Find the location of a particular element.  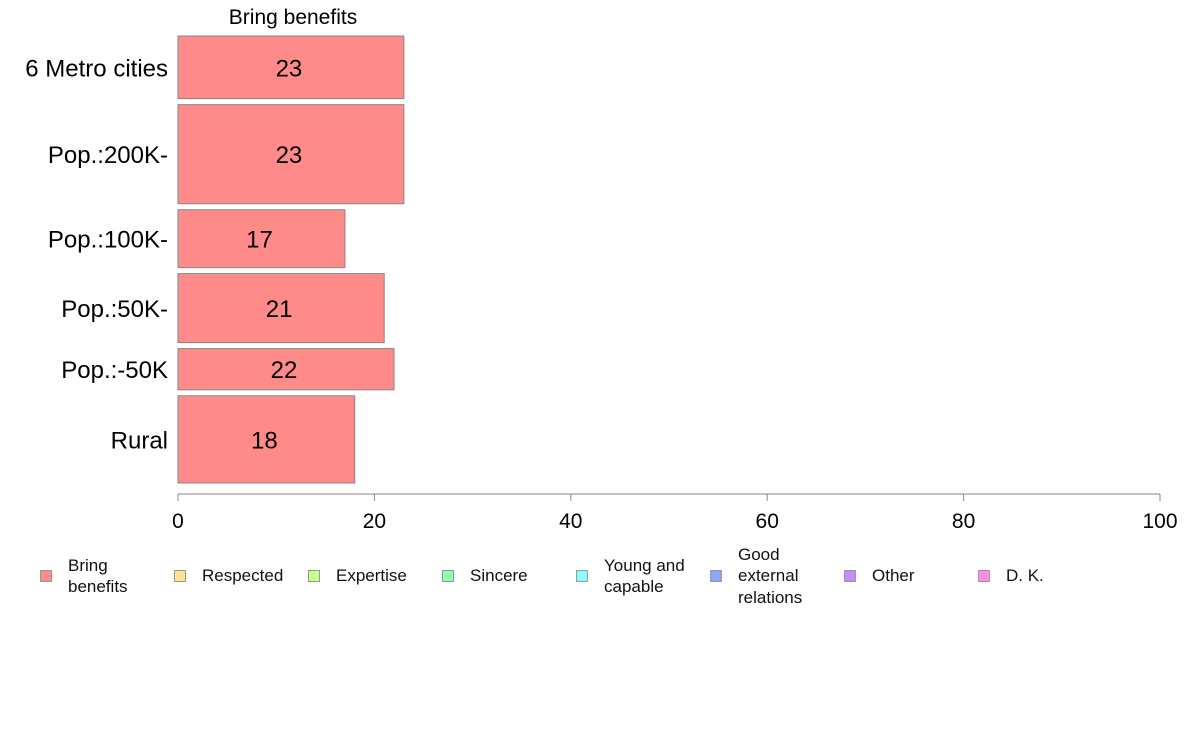

x-tick-label: 20 is located at coordinates (374, 521).